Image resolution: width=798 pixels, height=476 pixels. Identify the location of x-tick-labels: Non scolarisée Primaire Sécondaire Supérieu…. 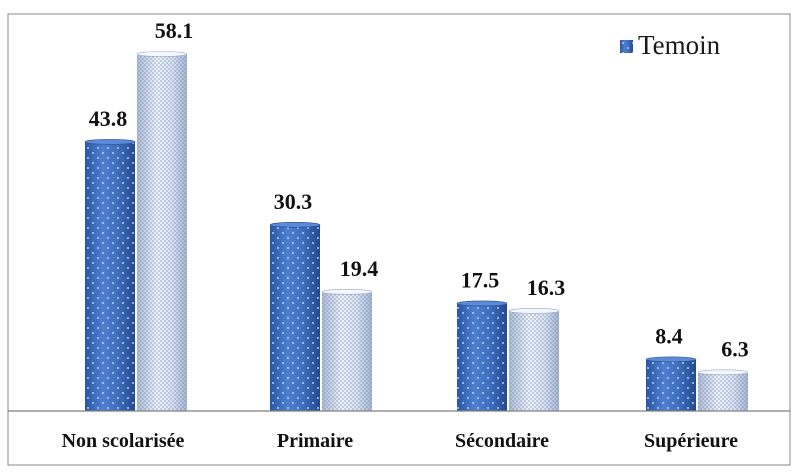
(400, 441).